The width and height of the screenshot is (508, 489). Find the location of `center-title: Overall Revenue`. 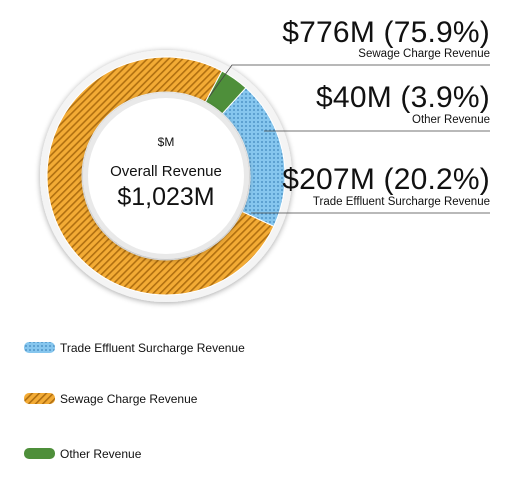

center-title: Overall Revenue is located at coordinates (166, 171).